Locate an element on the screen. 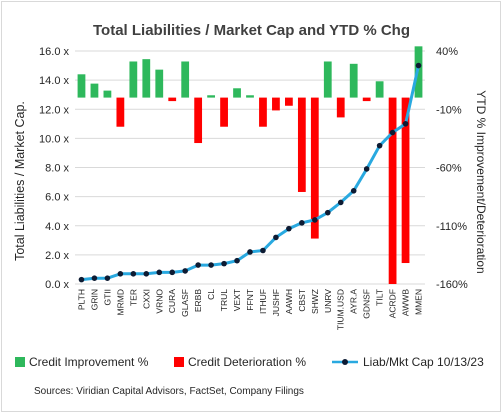  category-label: GRIN is located at coordinates (94, 299).